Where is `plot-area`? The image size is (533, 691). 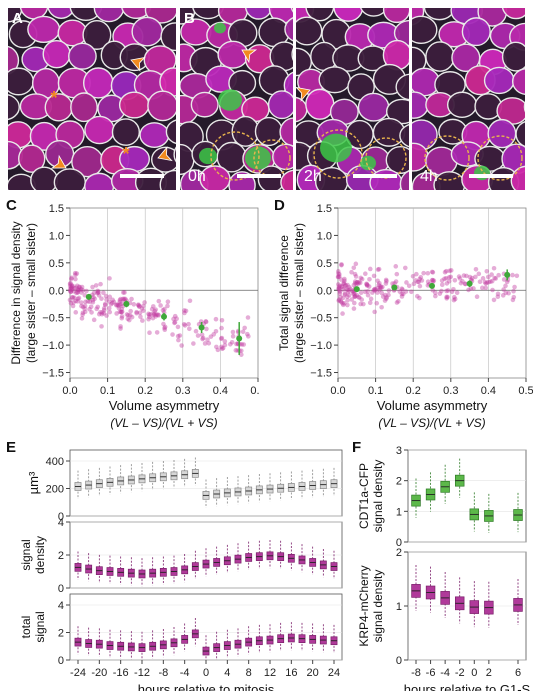 plot-area is located at coordinates (164, 293).